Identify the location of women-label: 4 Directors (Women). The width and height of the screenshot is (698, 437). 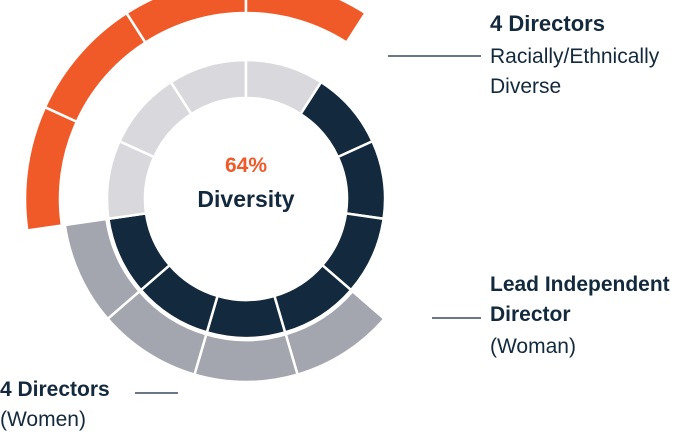
(55, 404).